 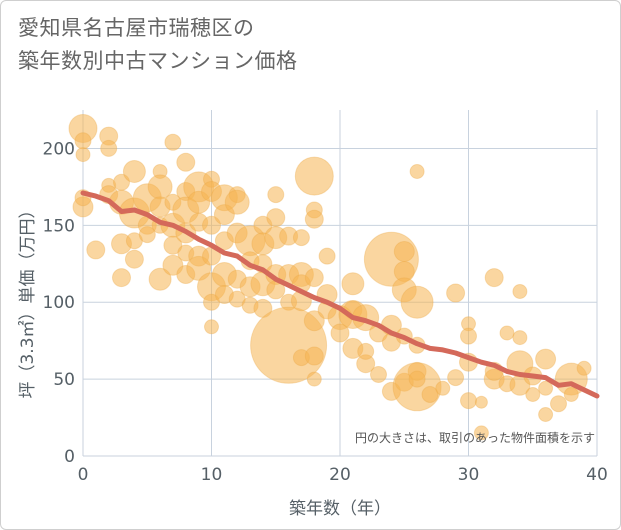 What do you see at coordinates (69, 457) in the screenshot?
I see `y-tick-label: 0` at bounding box center [69, 457].